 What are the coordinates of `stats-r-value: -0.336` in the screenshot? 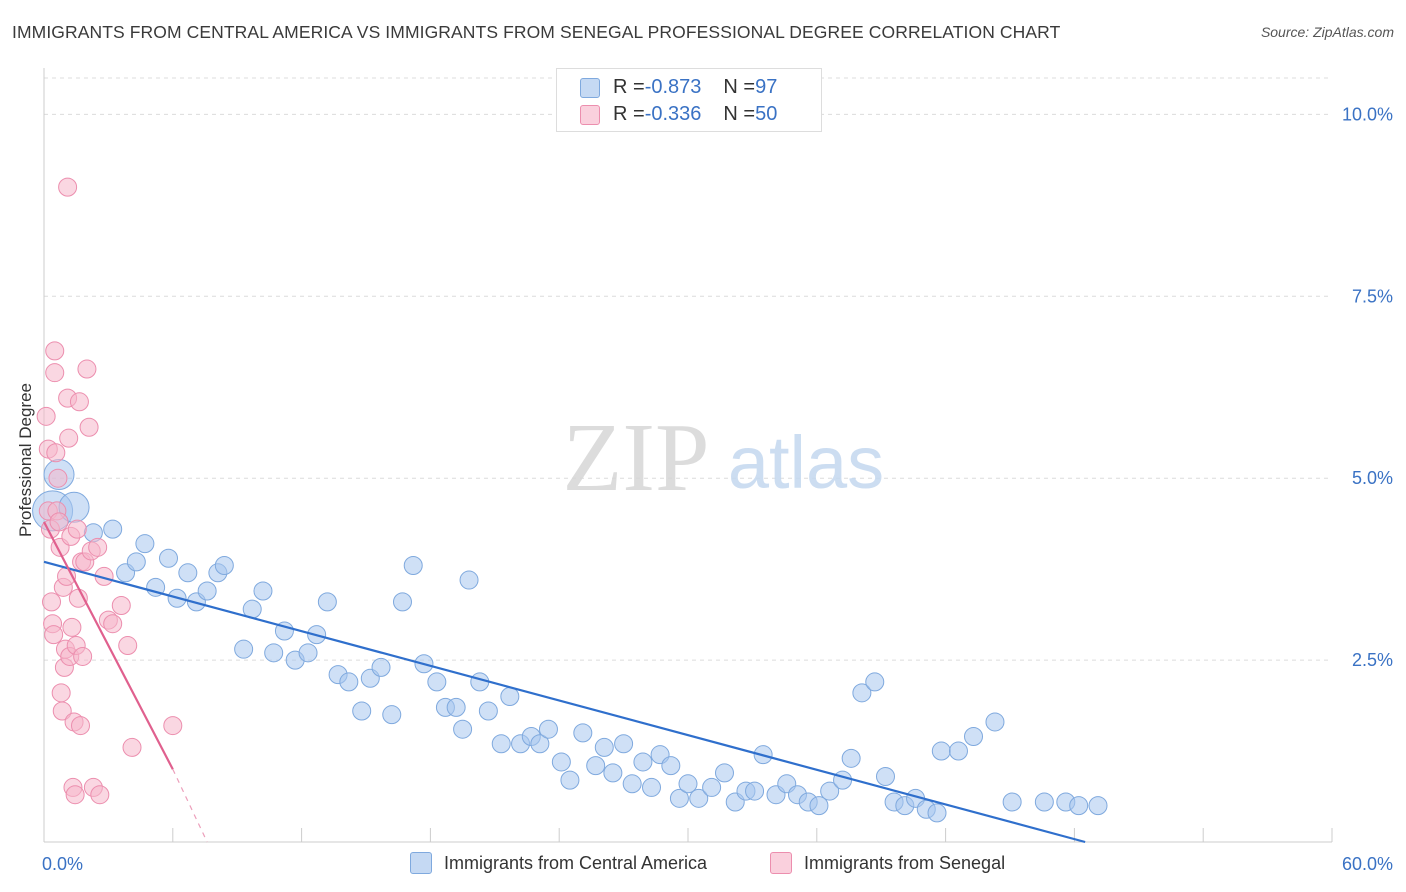 It's located at (673, 113).